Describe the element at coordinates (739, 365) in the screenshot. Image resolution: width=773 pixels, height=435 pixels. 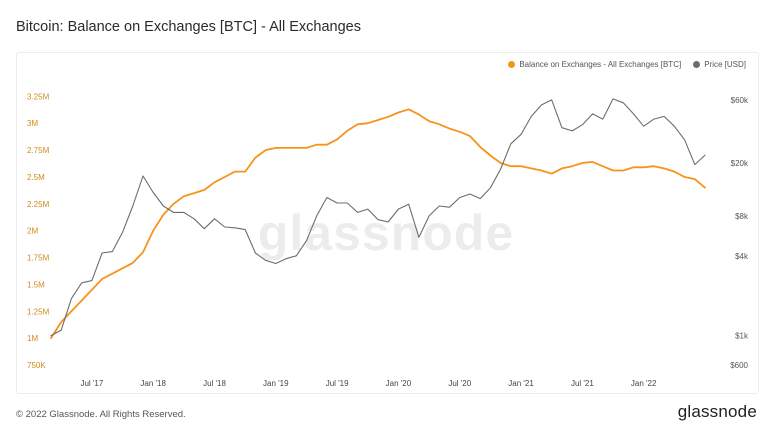
I see `y-right-tick-0: $600` at that location.